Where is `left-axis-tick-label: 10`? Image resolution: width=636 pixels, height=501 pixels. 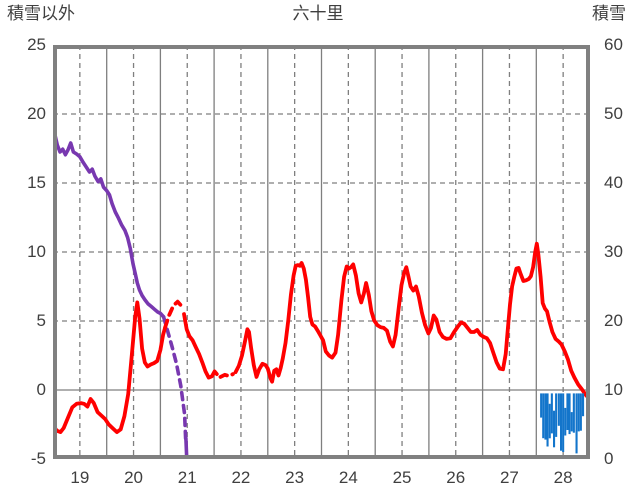
left-axis-tick-label: 10 is located at coordinates (36, 251).